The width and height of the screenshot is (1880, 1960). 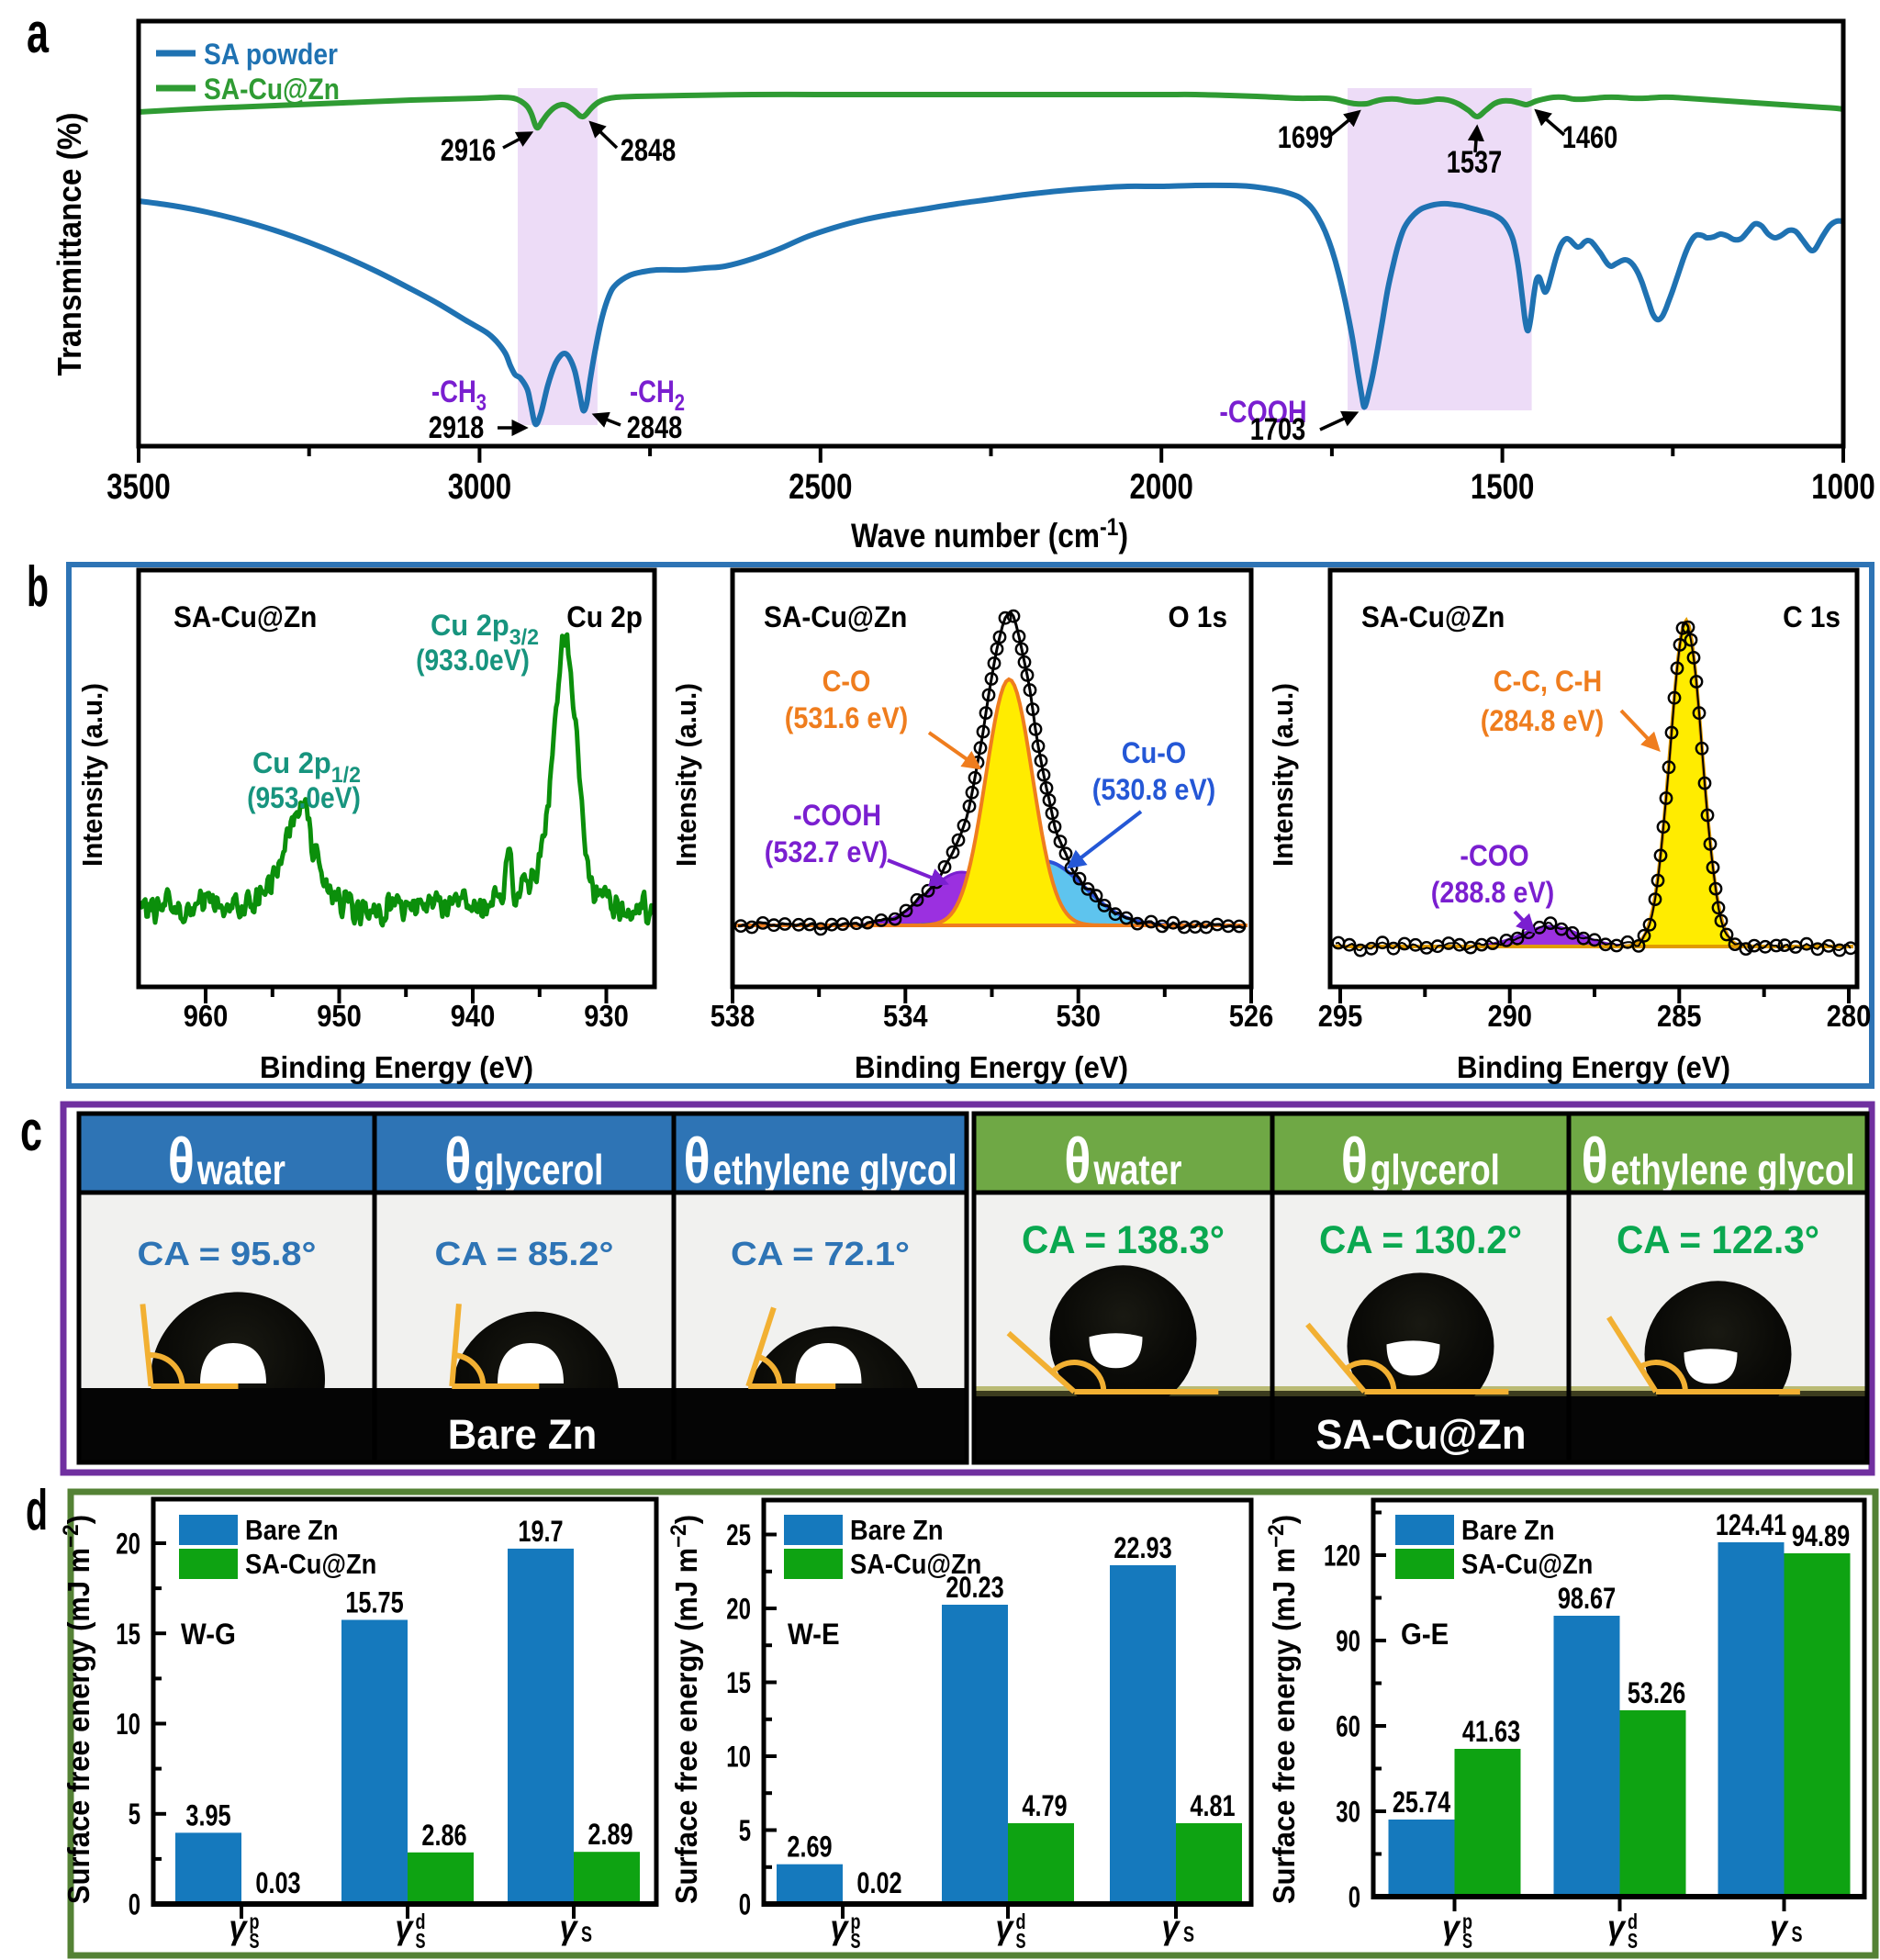 What do you see at coordinates (473, 660) in the screenshot?
I see `svg-text: (933.0eV)` at bounding box center [473, 660].